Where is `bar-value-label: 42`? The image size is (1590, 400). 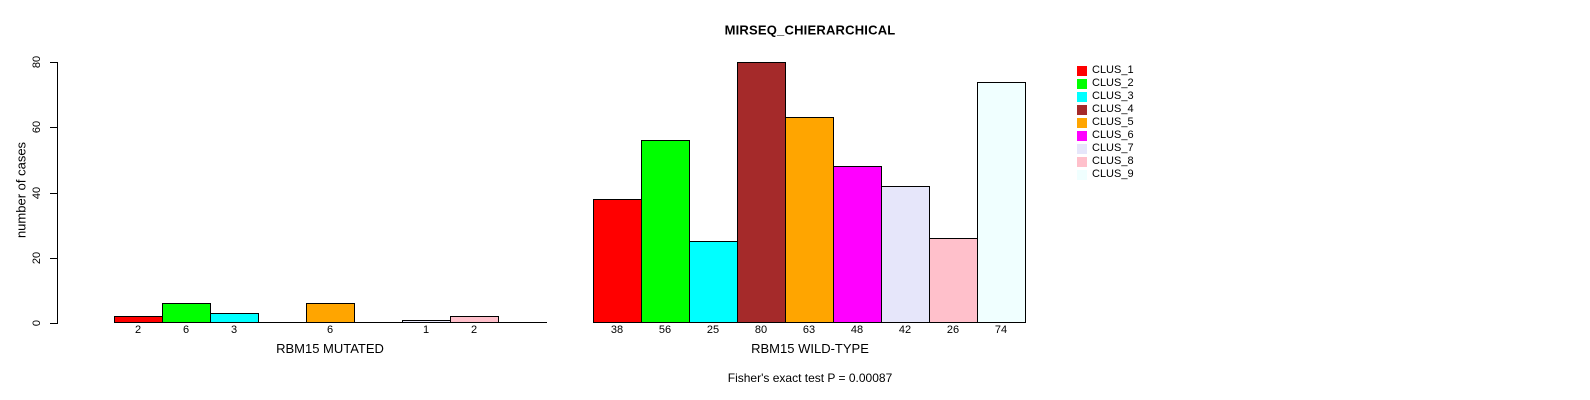 bar-value-label: 42 is located at coordinates (905, 330).